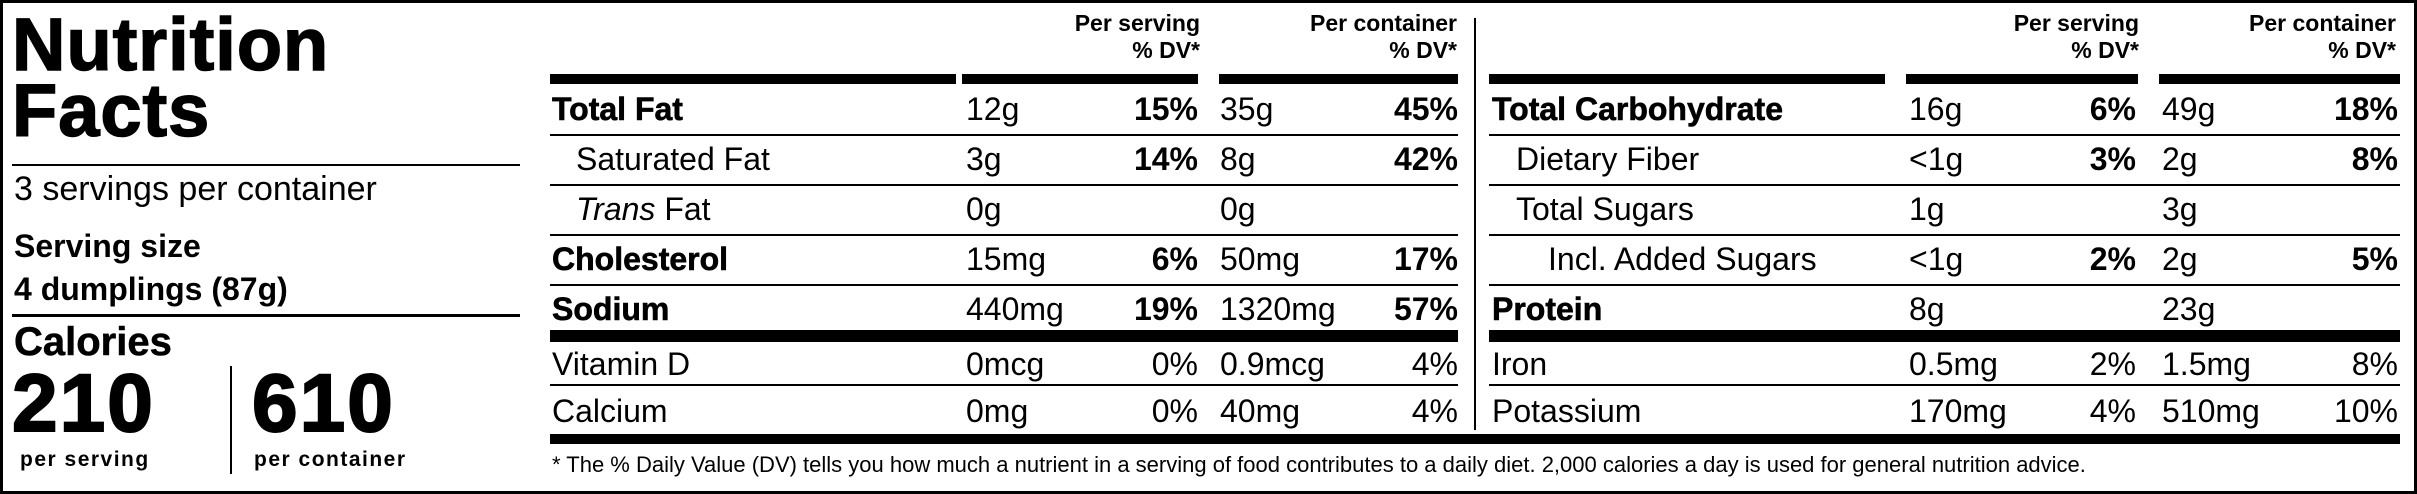  Describe the element at coordinates (1005, 364) in the screenshot. I see `vitamin-serving-amount: 0mcg` at that location.